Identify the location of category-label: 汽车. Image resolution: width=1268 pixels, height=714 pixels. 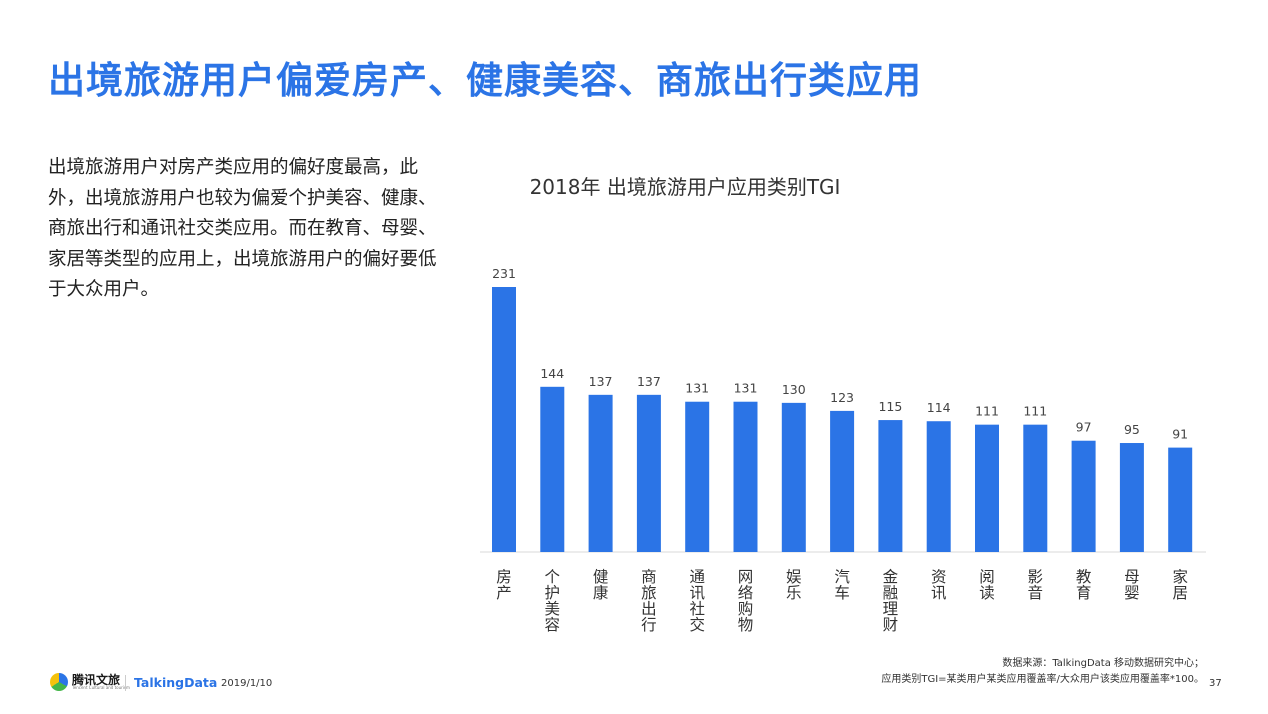
(842, 585).